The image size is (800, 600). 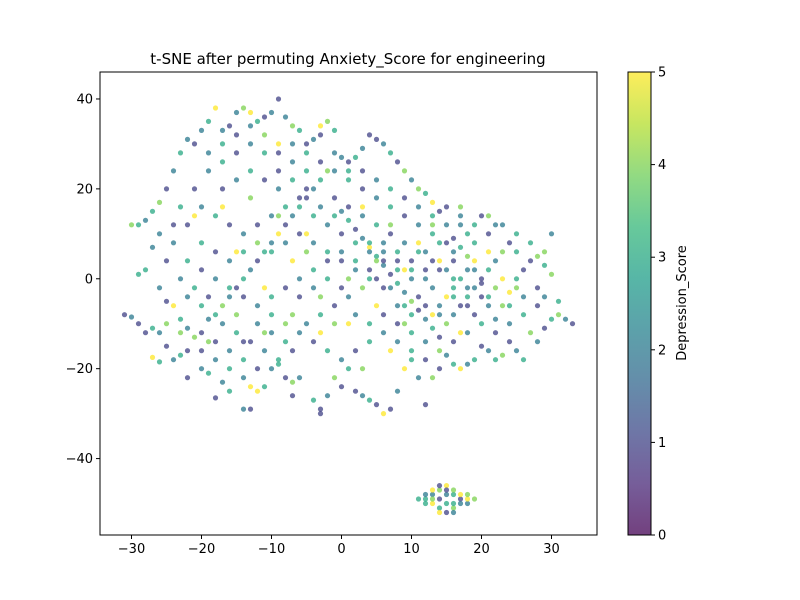 What do you see at coordinates (201, 549) in the screenshot?
I see `x-tick-label: −20` at bounding box center [201, 549].